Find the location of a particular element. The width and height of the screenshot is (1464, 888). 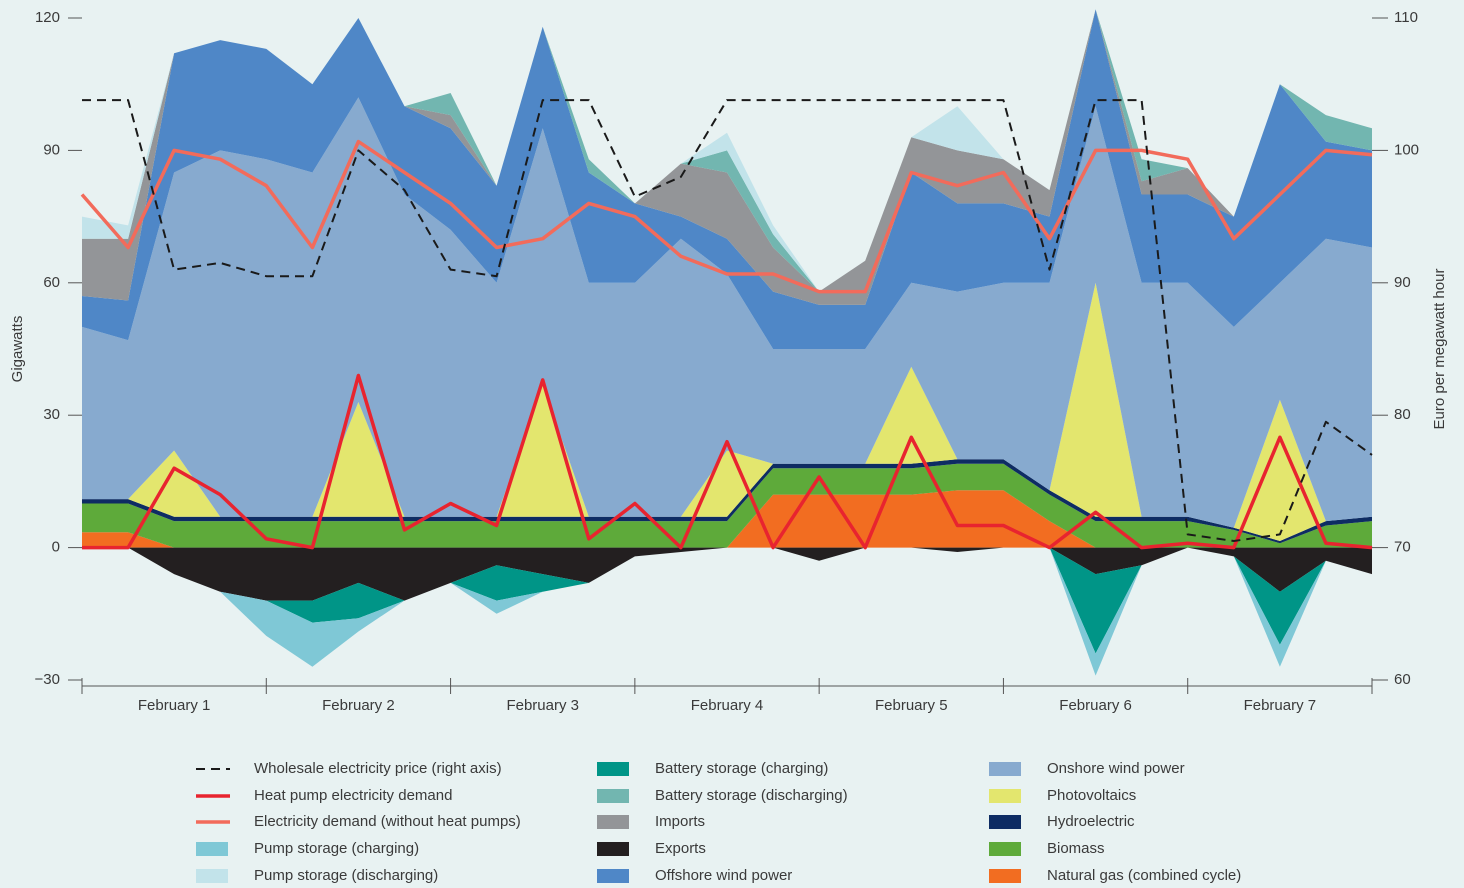

legend-label: Battery storage (charging) is located at coordinates (741, 768).